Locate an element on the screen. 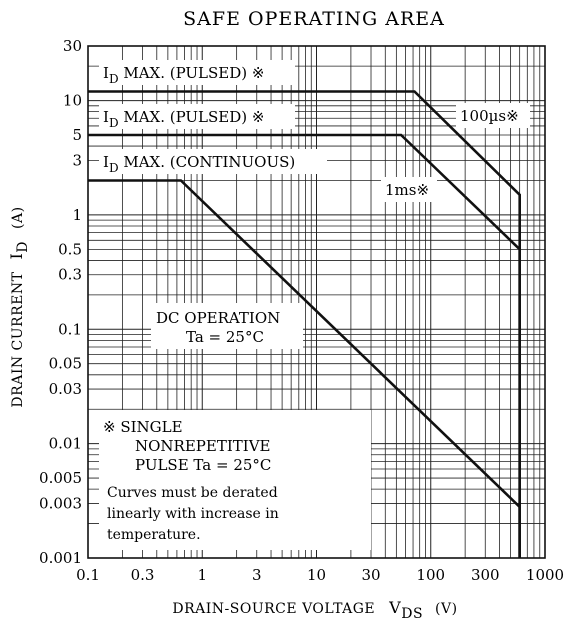  chart-title: SAFE OPERATING AREA is located at coordinates (314, 19).